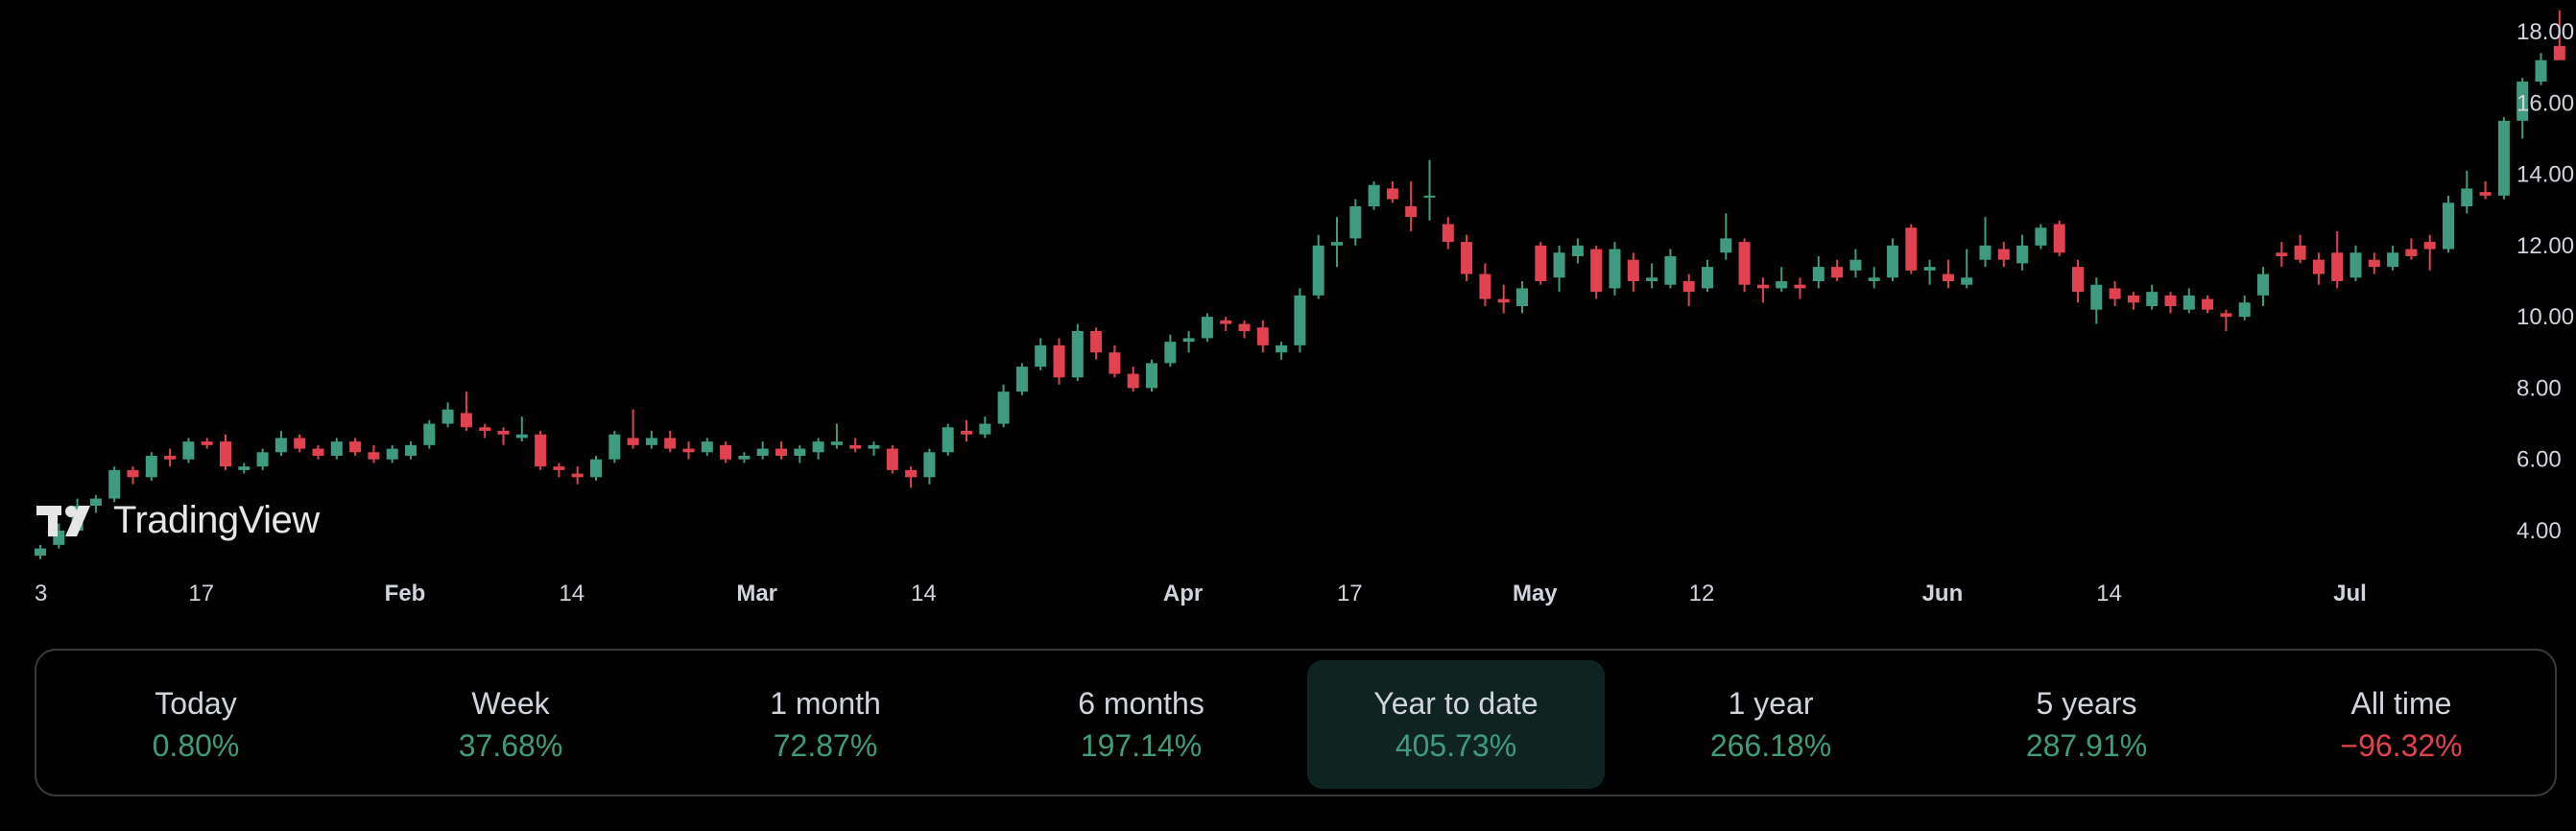 This screenshot has width=2576, height=831. Describe the element at coordinates (2545, 246) in the screenshot. I see `y-tick-label: 12.00` at that location.